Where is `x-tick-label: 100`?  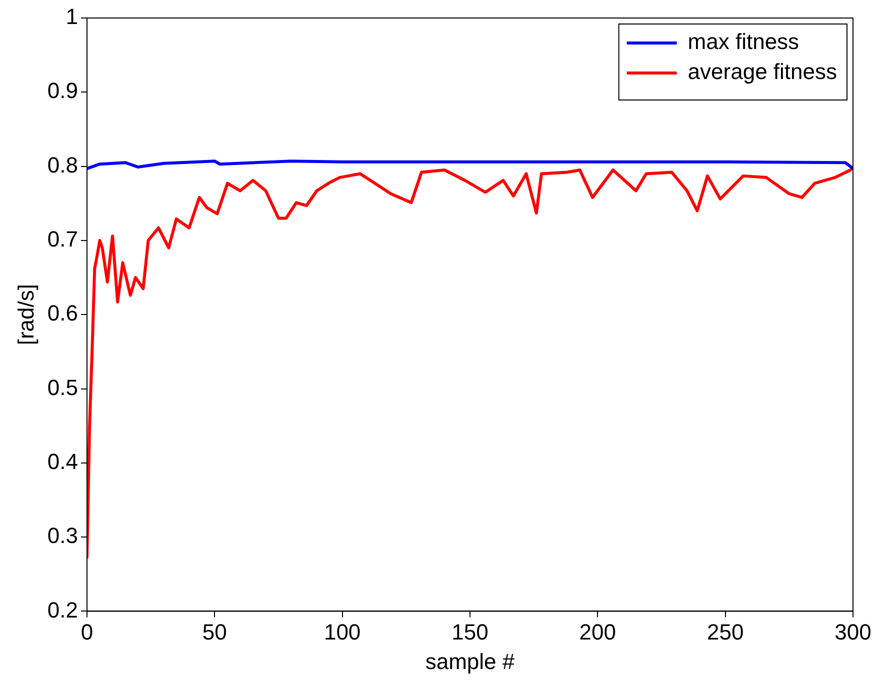
x-tick-label: 100 is located at coordinates (342, 631).